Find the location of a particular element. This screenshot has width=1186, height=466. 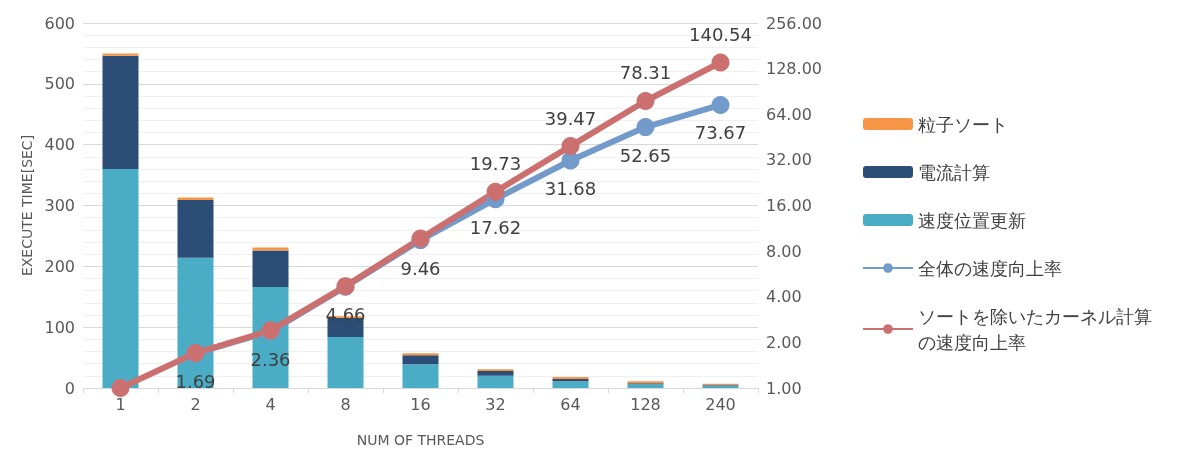

y2-tick-label: 2.00 is located at coordinates (784, 342).